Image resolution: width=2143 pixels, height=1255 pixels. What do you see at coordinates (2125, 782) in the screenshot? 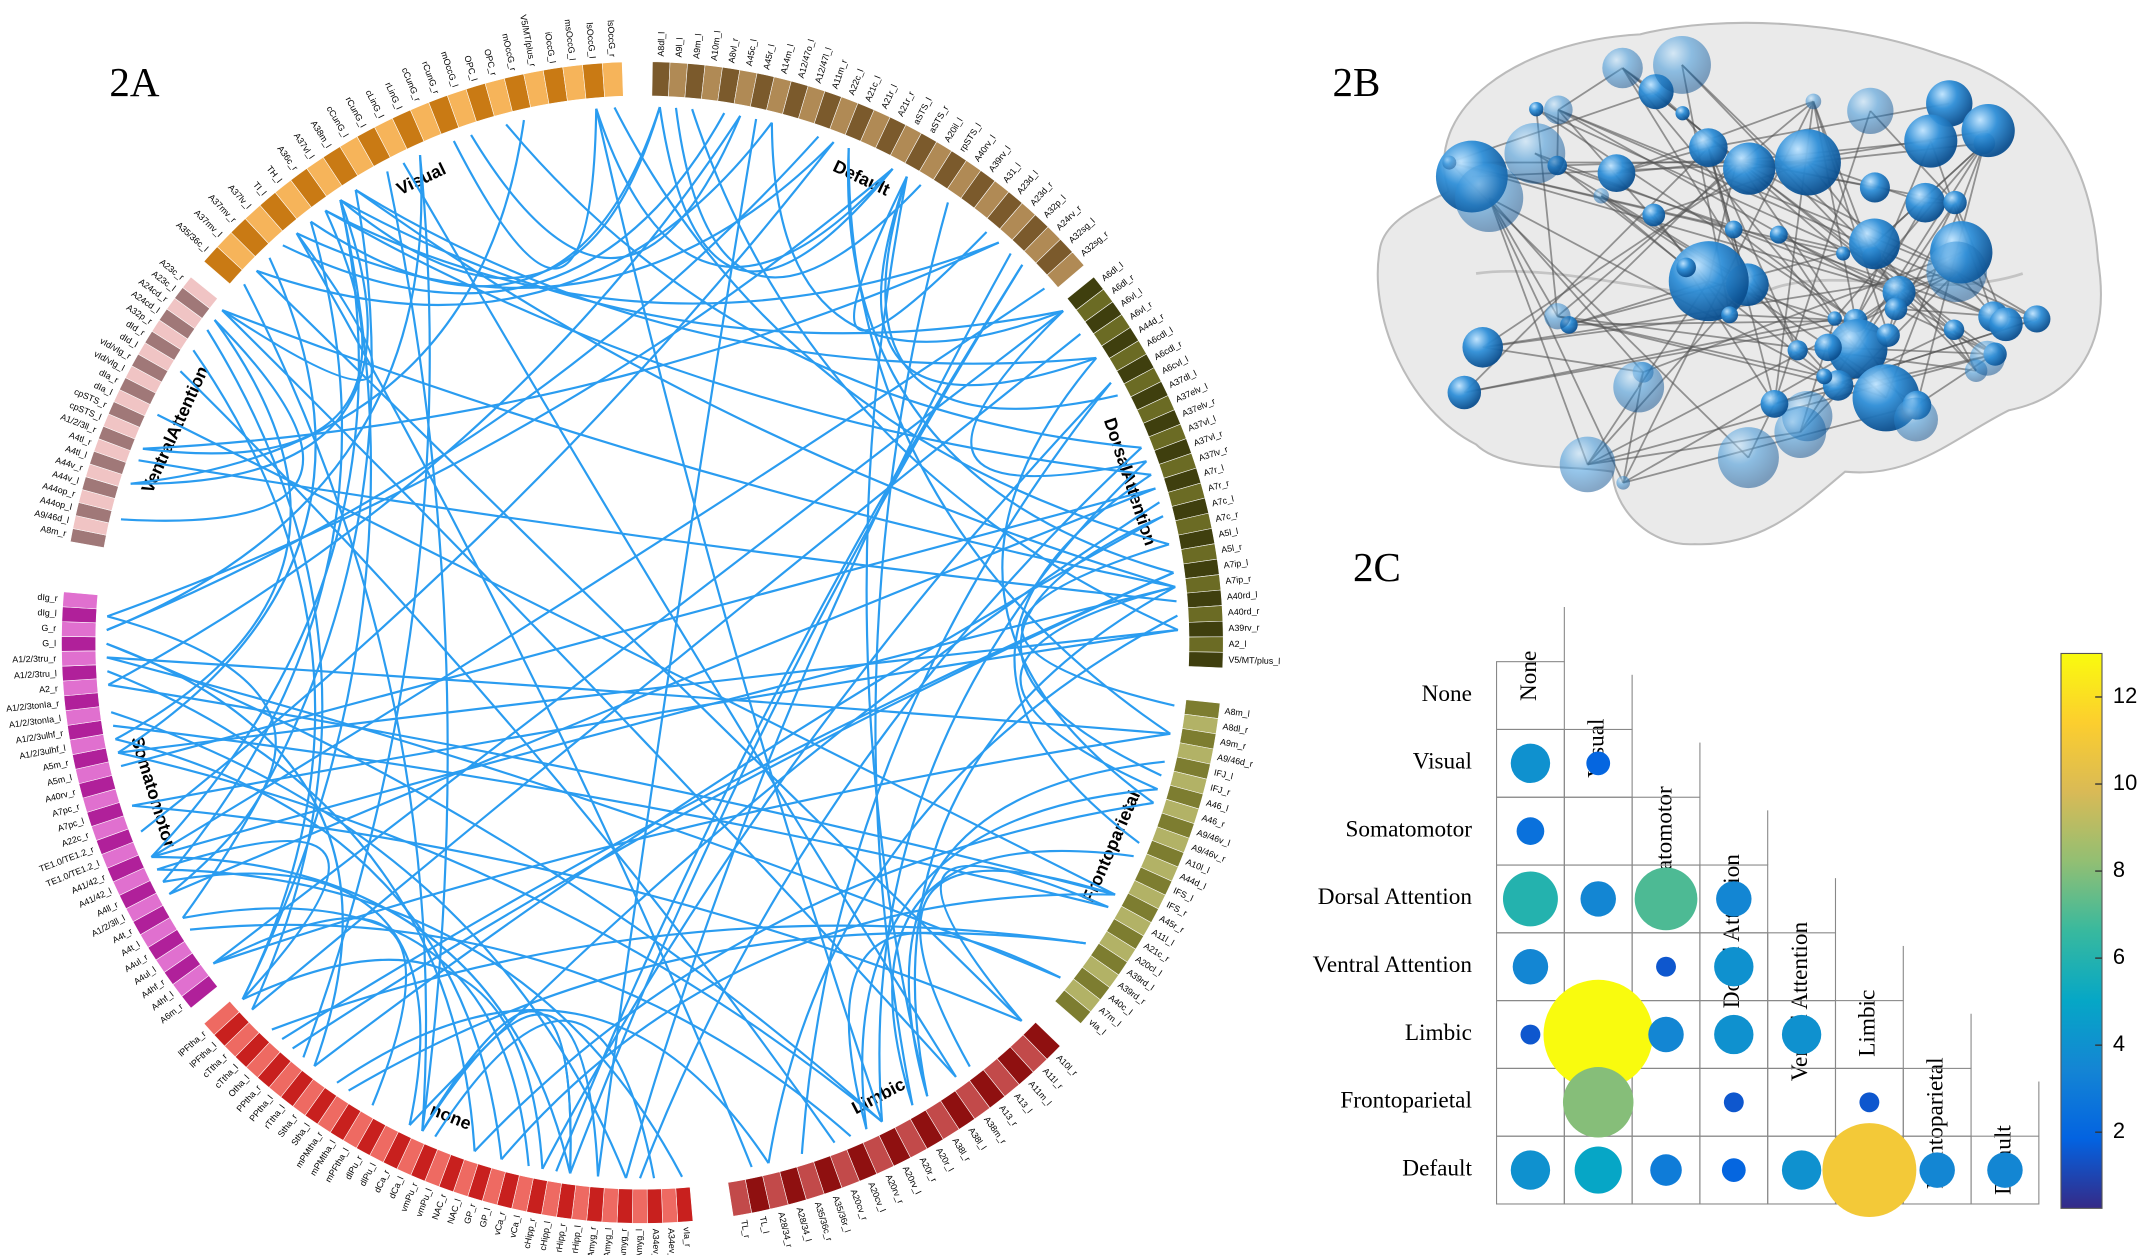
I see `colorbar-tick-label: 10` at bounding box center [2125, 782].